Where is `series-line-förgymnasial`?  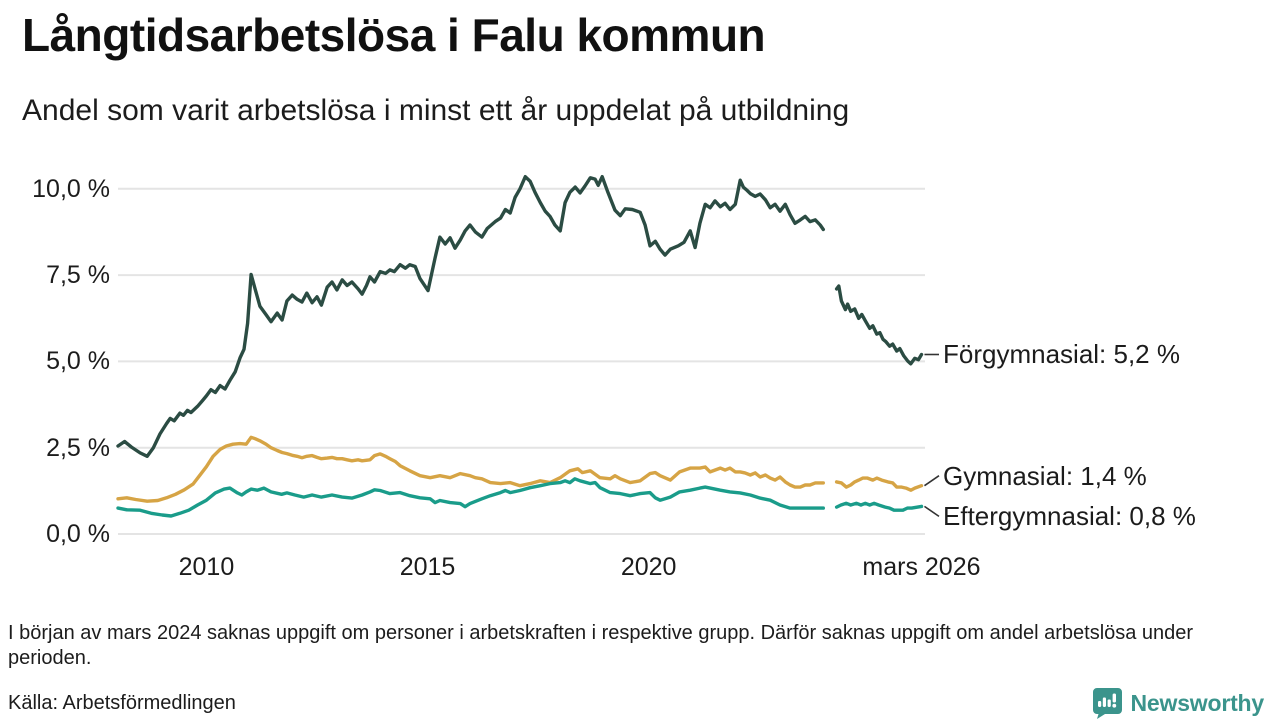
series-line-förgymnasial is located at coordinates (879, 325).